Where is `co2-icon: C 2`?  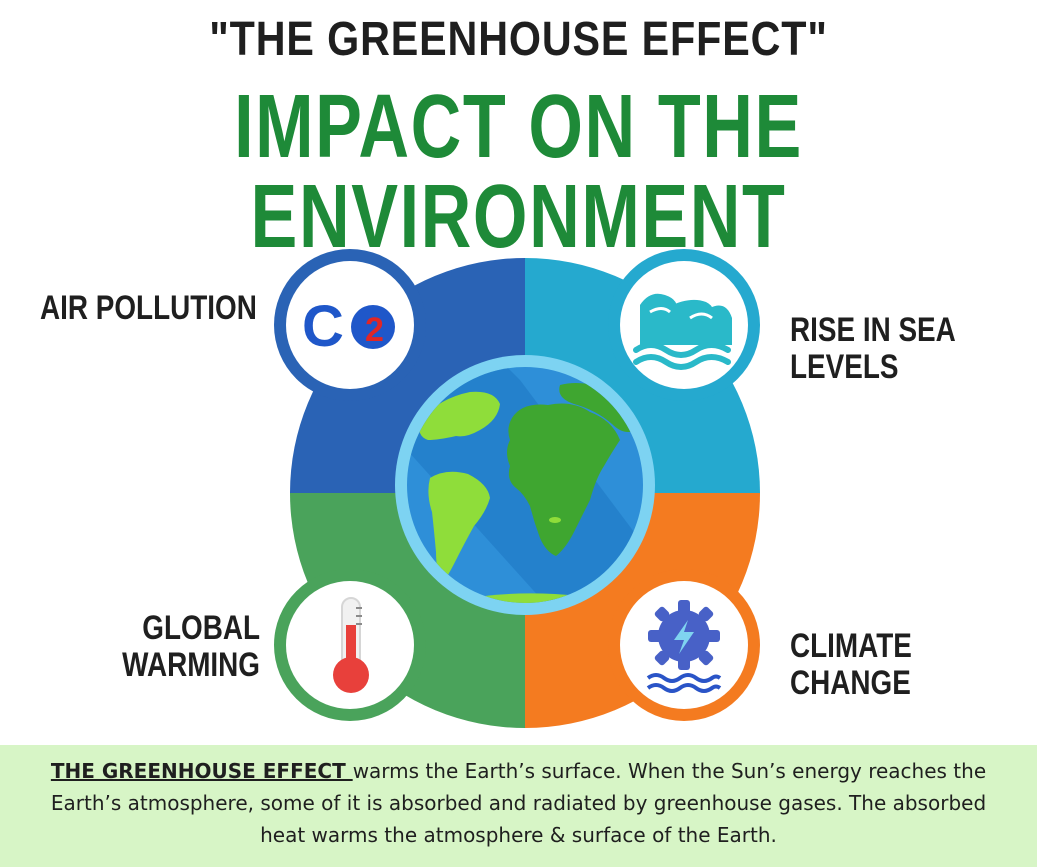 co2-icon: C 2 is located at coordinates (348, 326).